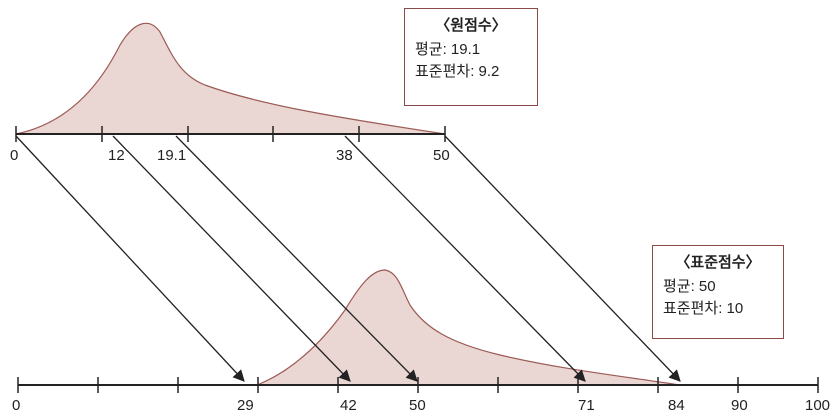 This screenshot has height=414, width=838. I want to click on std-label-90: 90, so click(739, 405).